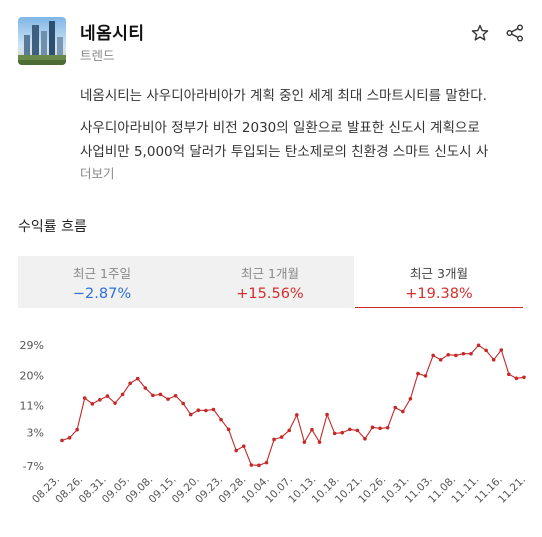  I want to click on page-title: 네옴시티, so click(112, 34).